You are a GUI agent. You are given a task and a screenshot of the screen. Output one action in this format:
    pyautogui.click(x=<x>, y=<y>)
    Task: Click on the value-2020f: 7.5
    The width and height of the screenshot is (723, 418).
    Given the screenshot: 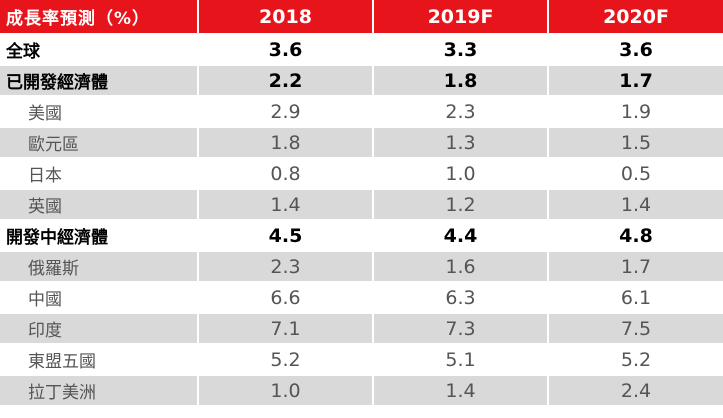 What is the action you would take?
    pyautogui.click(x=635, y=329)
    